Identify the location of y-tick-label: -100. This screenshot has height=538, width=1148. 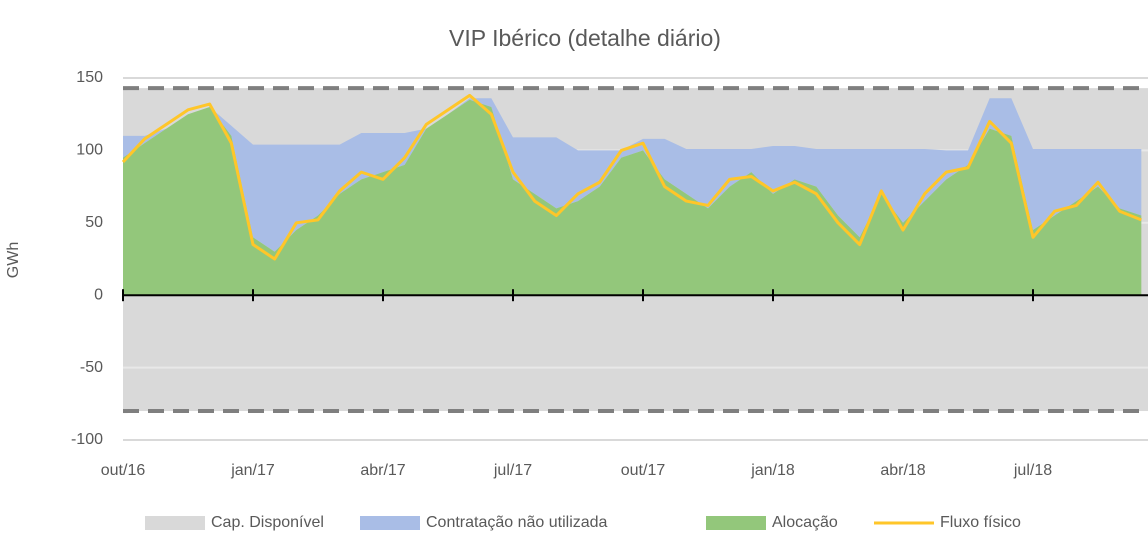
(87, 439).